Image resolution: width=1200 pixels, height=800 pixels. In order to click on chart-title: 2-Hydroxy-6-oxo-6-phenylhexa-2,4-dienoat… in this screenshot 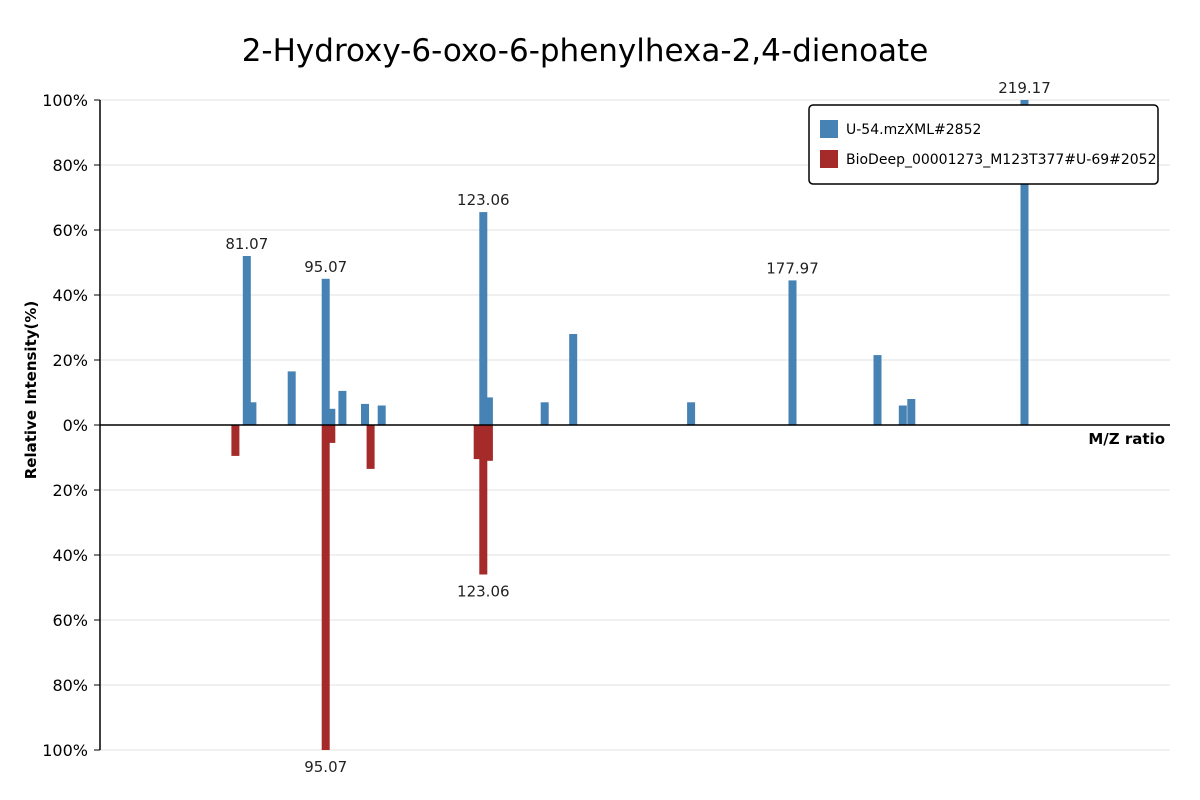, I will do `click(585, 51)`.